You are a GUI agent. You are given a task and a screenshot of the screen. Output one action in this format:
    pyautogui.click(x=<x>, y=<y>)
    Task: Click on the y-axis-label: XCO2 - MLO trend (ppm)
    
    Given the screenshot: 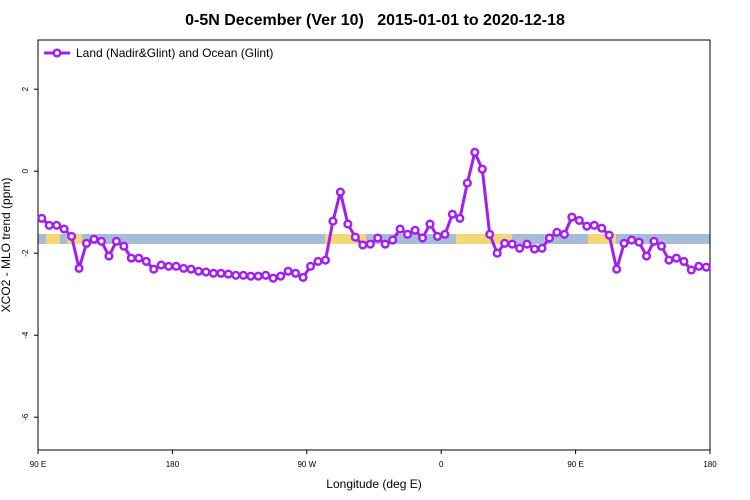 What is the action you would take?
    pyautogui.click(x=6, y=245)
    